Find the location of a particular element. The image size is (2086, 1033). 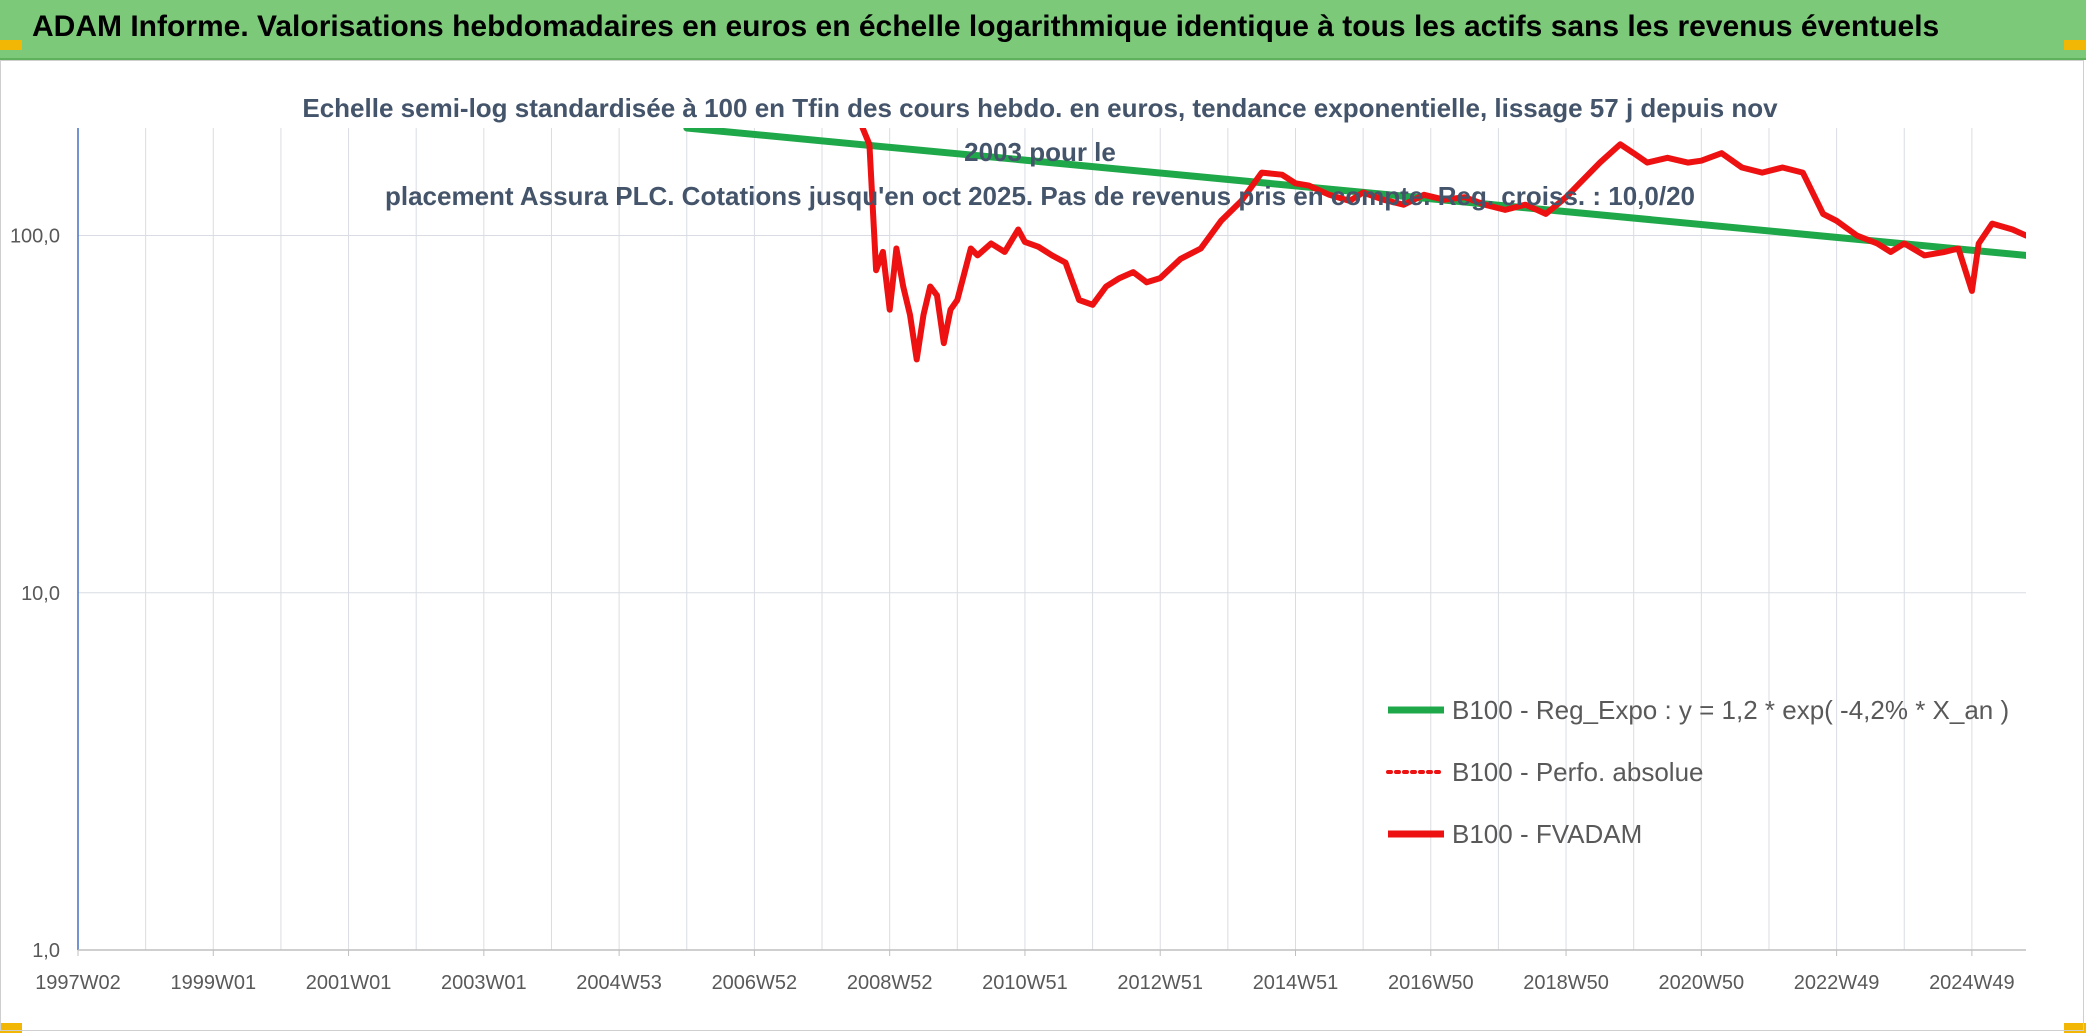

x-tick-label: 2008W52 is located at coordinates (890, 983).